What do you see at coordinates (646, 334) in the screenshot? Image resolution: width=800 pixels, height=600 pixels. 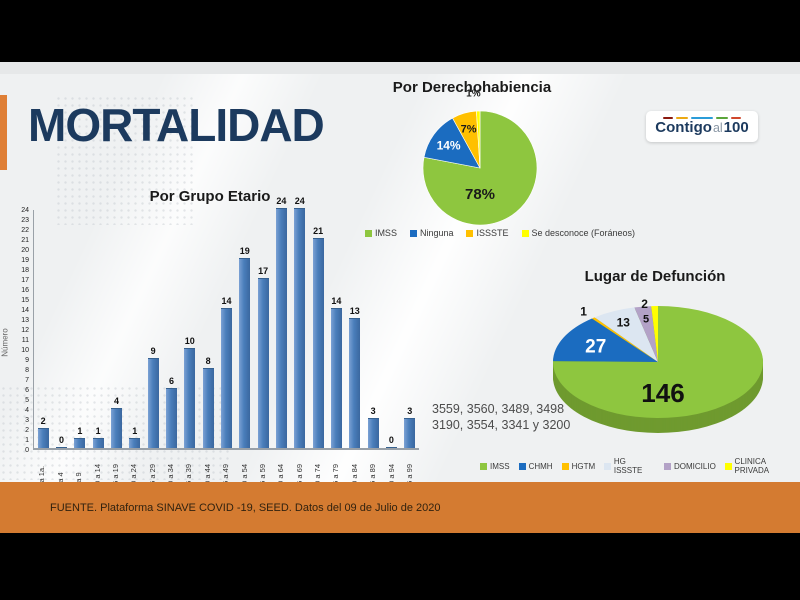 I see `pie-slice-domicilio` at bounding box center [646, 334].